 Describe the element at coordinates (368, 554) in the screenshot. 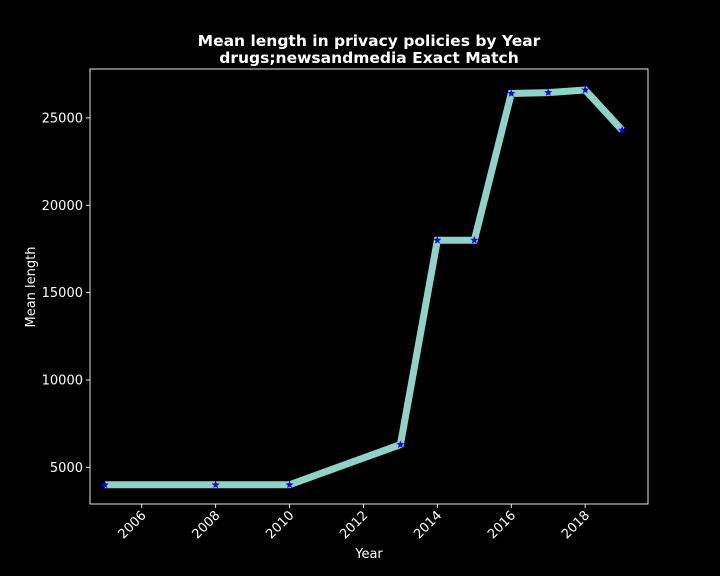

I see `x-axis-label: Year` at that location.